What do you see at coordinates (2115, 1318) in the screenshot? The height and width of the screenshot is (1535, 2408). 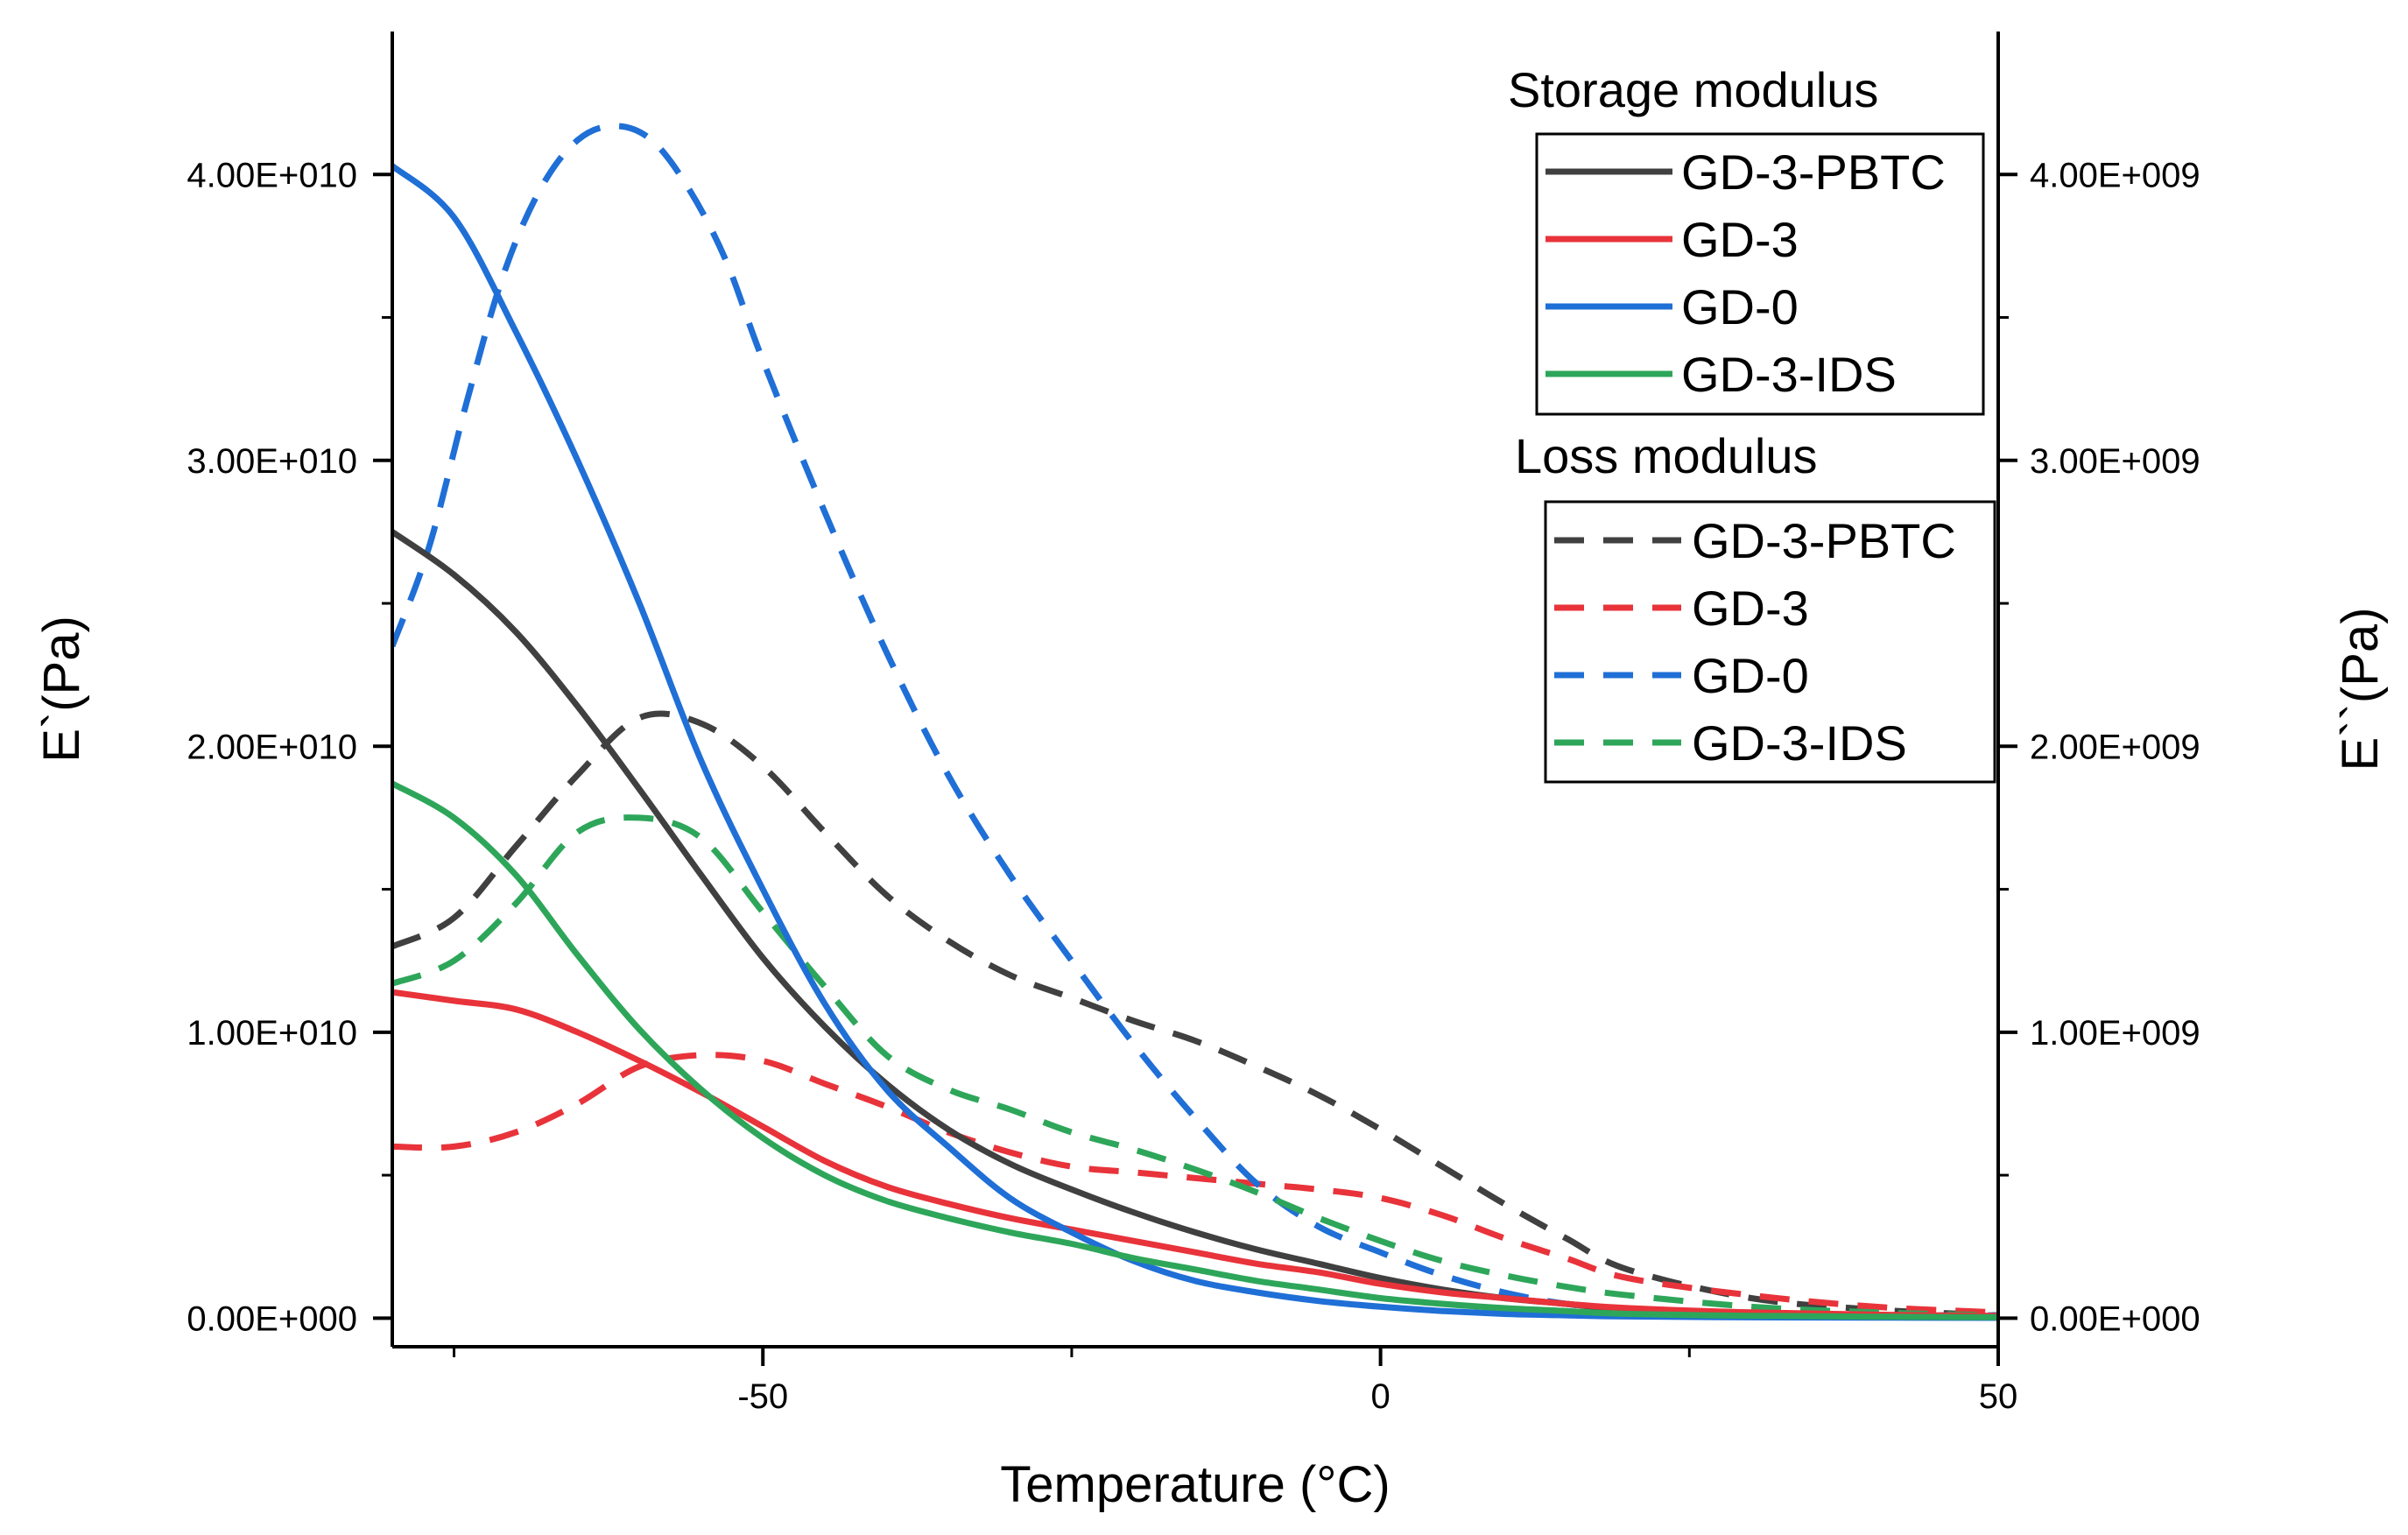 I see `y-right-tick-label: 0.00E+000` at bounding box center [2115, 1318].